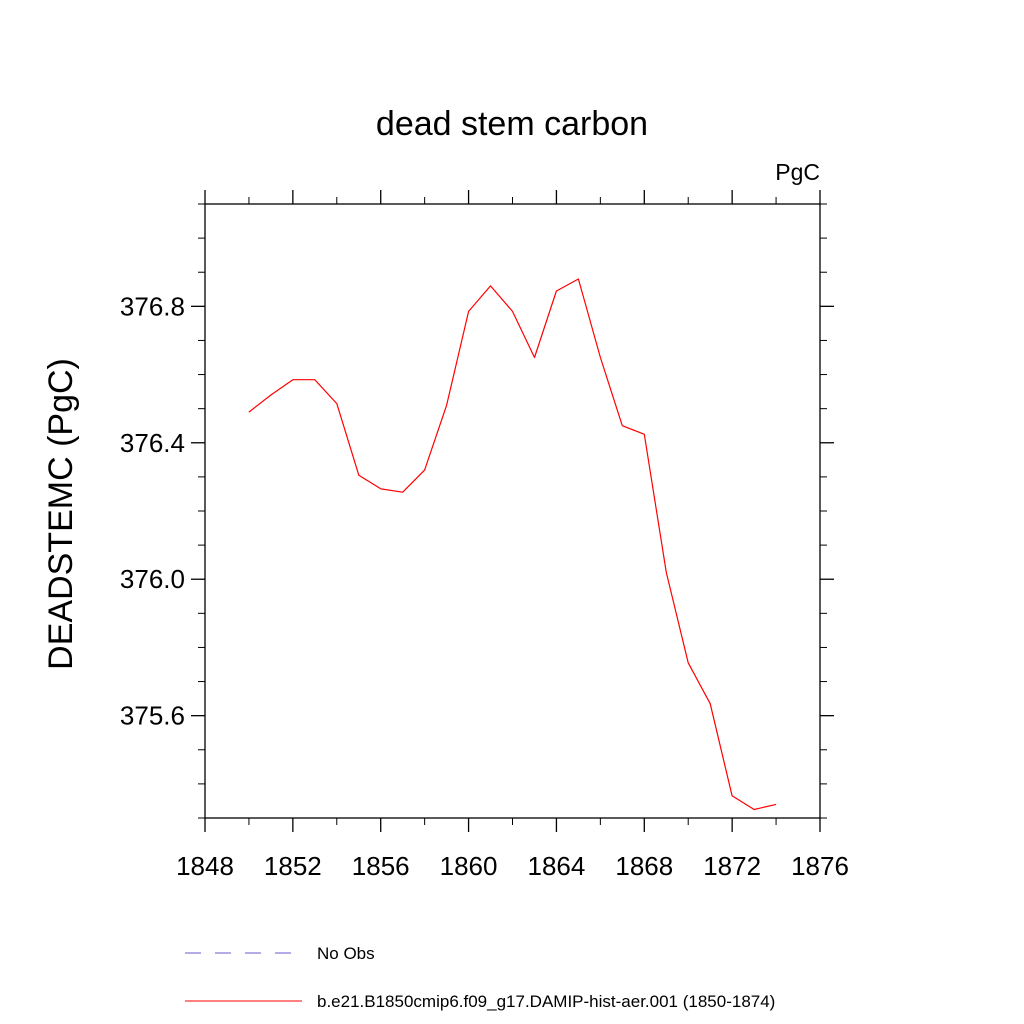 This screenshot has width=1024, height=1024. I want to click on x-tick-label: 1848, so click(205, 866).